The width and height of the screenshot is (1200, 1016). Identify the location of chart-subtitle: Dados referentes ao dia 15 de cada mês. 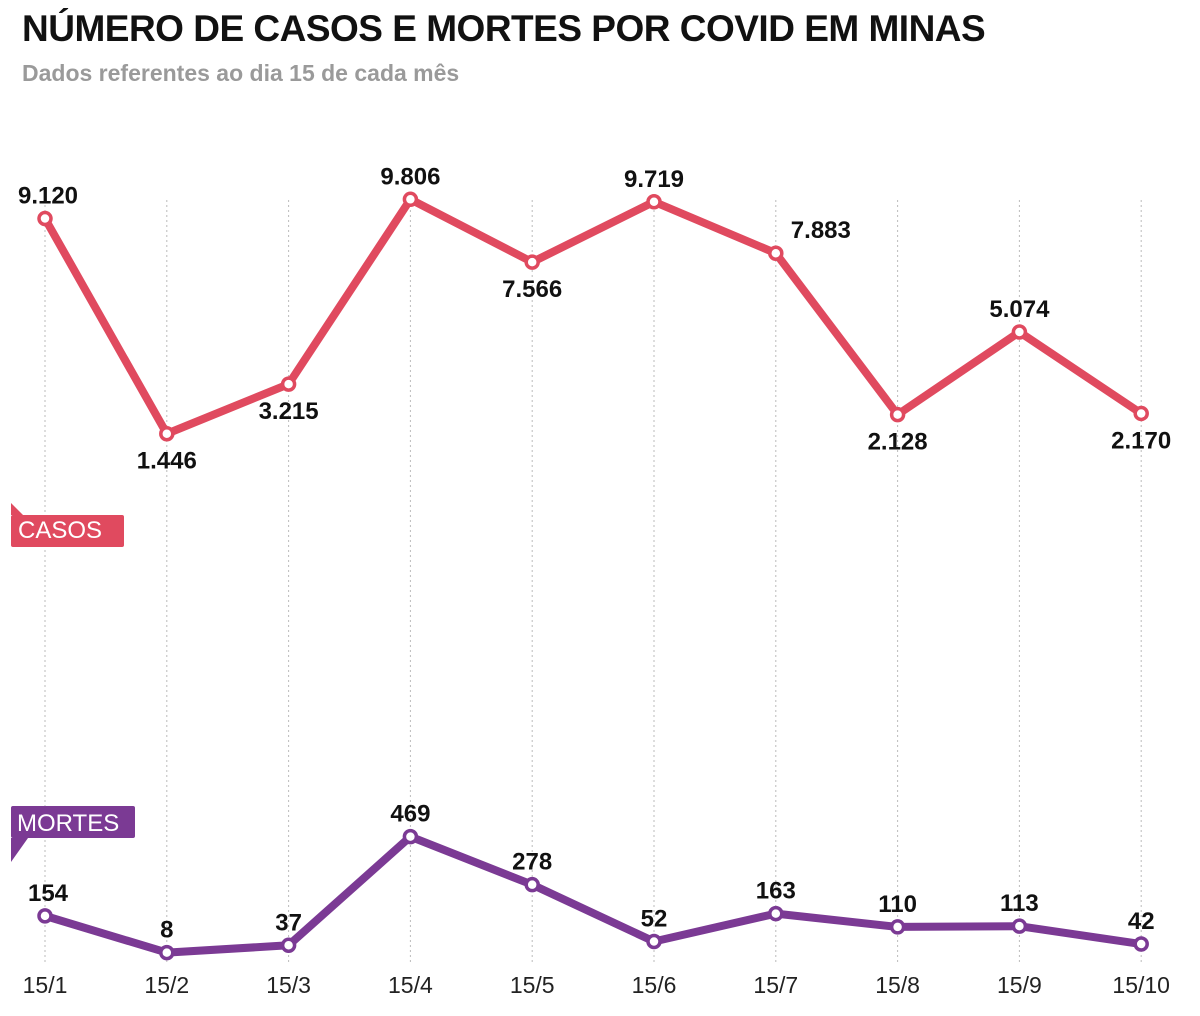
(241, 73).